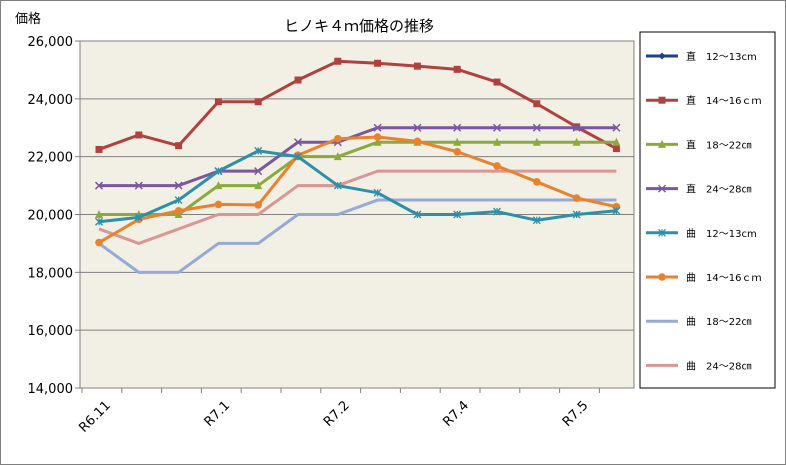 The height and width of the screenshot is (466, 786). What do you see at coordinates (576, 414) in the screenshot?
I see `x-tick-label: R7.5` at bounding box center [576, 414].